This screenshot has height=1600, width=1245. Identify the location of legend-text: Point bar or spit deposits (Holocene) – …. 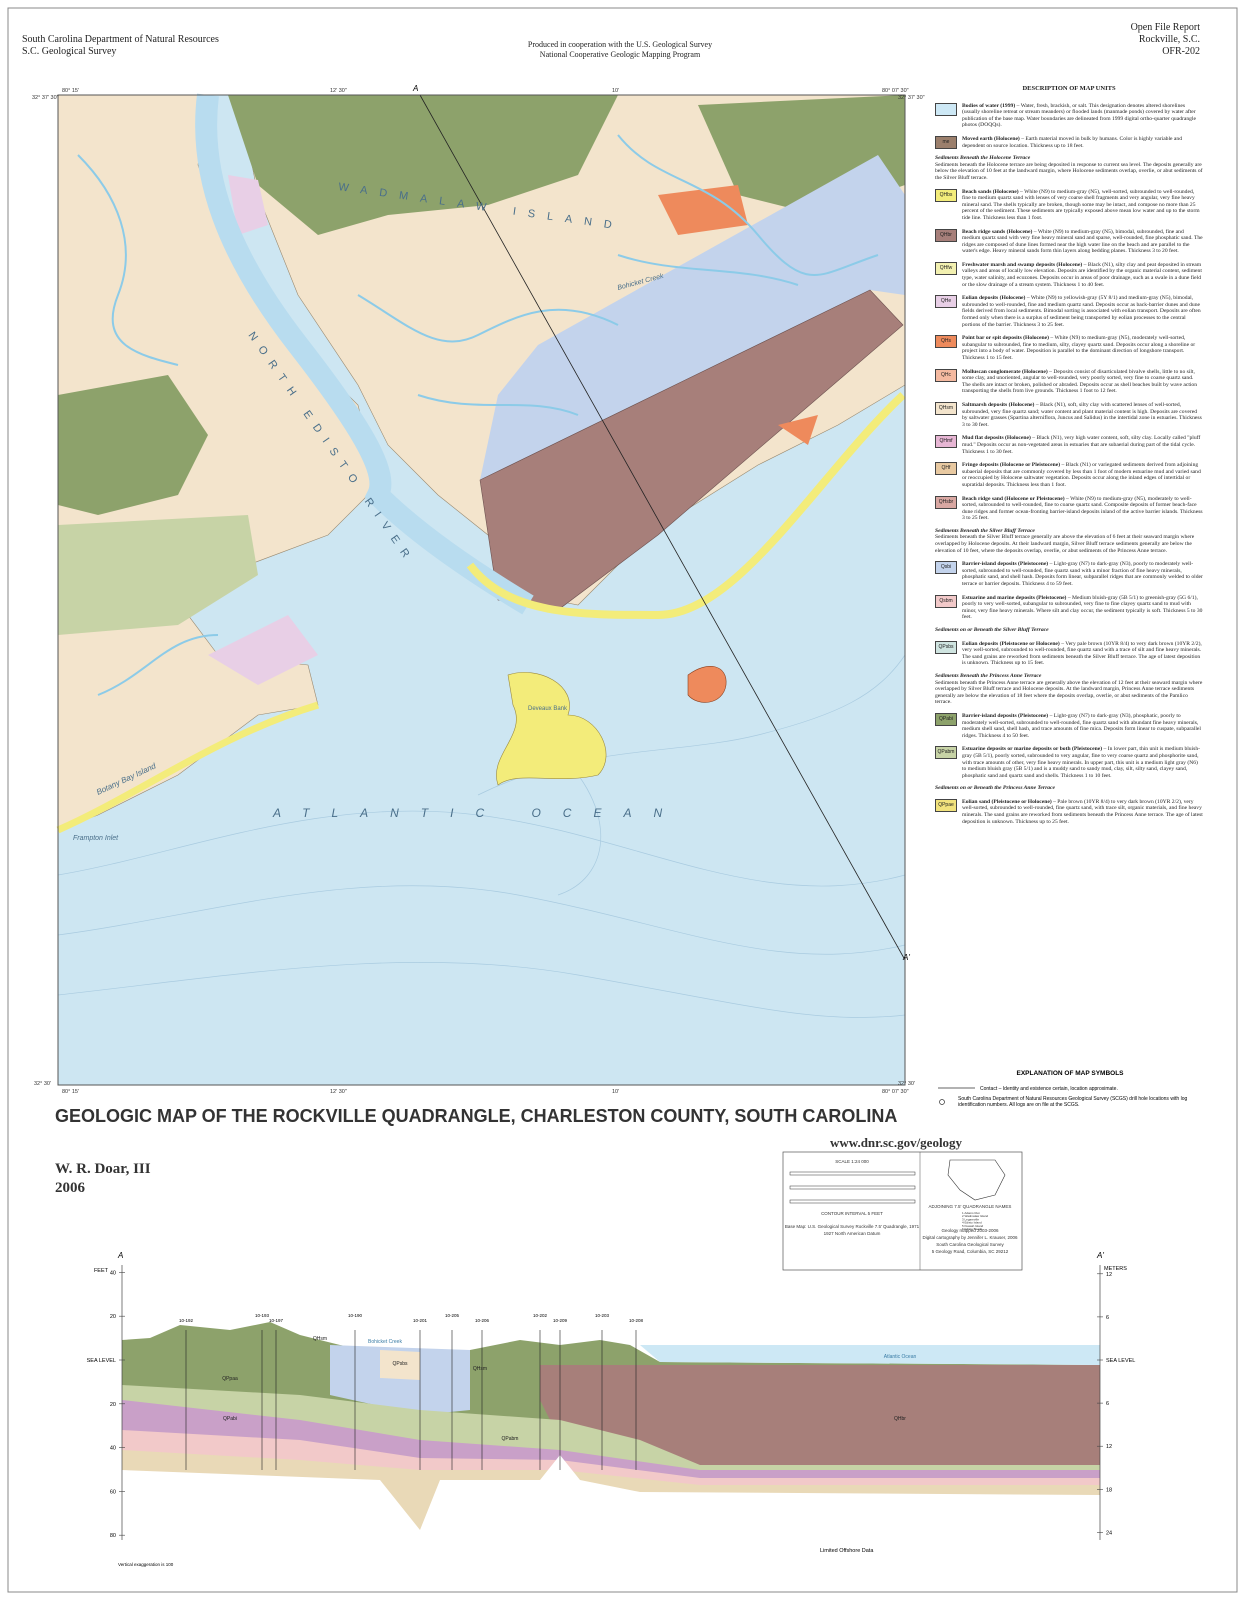
(1082, 348).